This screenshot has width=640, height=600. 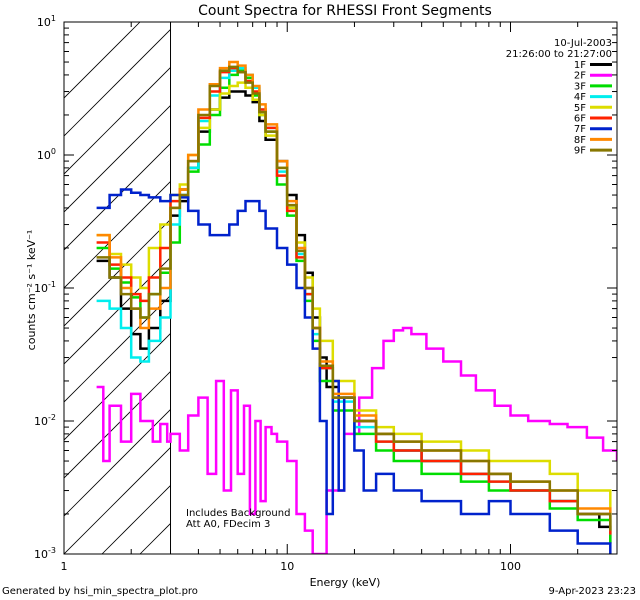 What do you see at coordinates (228, 524) in the screenshot?
I see `annotation-attenuator: Att A0, FDecim 3` at bounding box center [228, 524].